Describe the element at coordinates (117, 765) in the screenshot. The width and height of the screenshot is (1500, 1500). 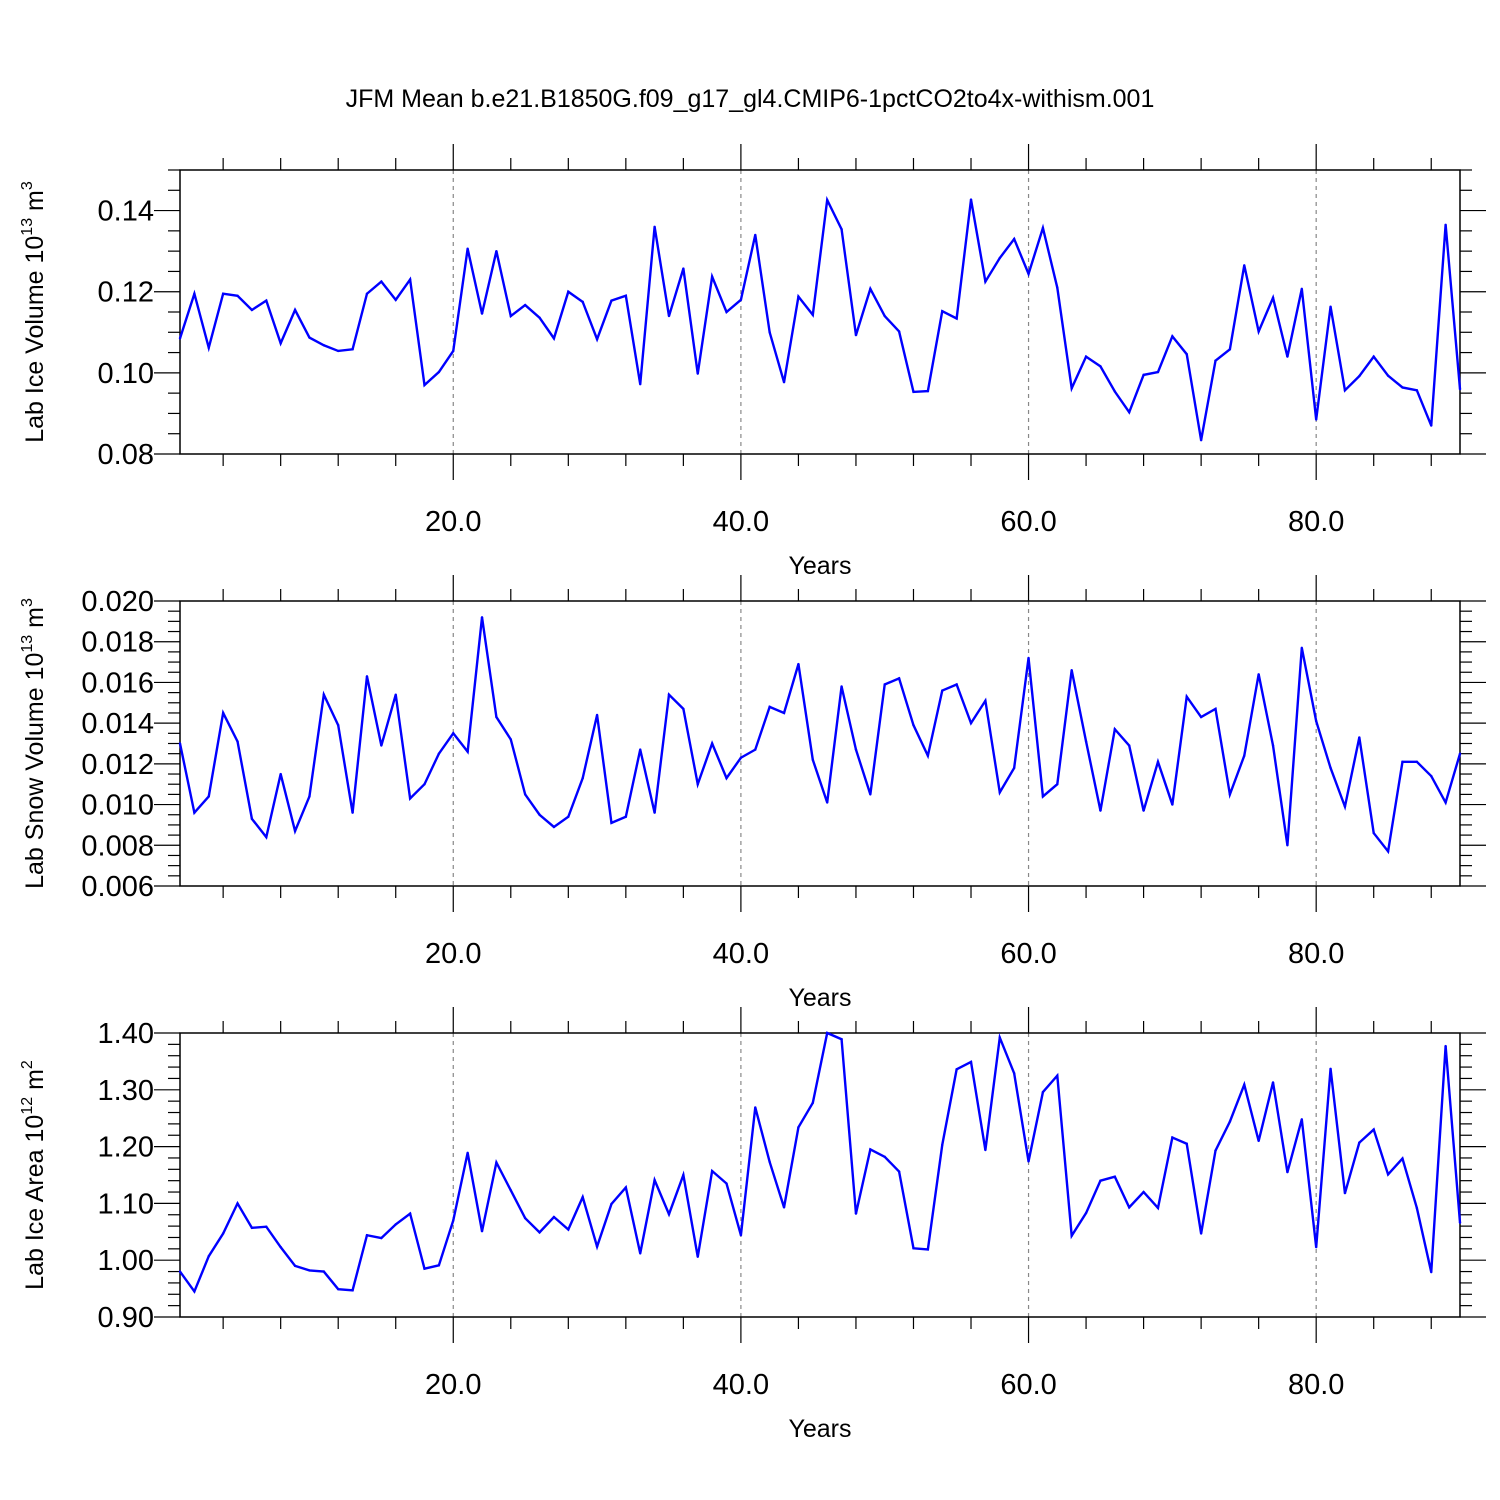
I see `y-tick-label: 0.012` at that location.